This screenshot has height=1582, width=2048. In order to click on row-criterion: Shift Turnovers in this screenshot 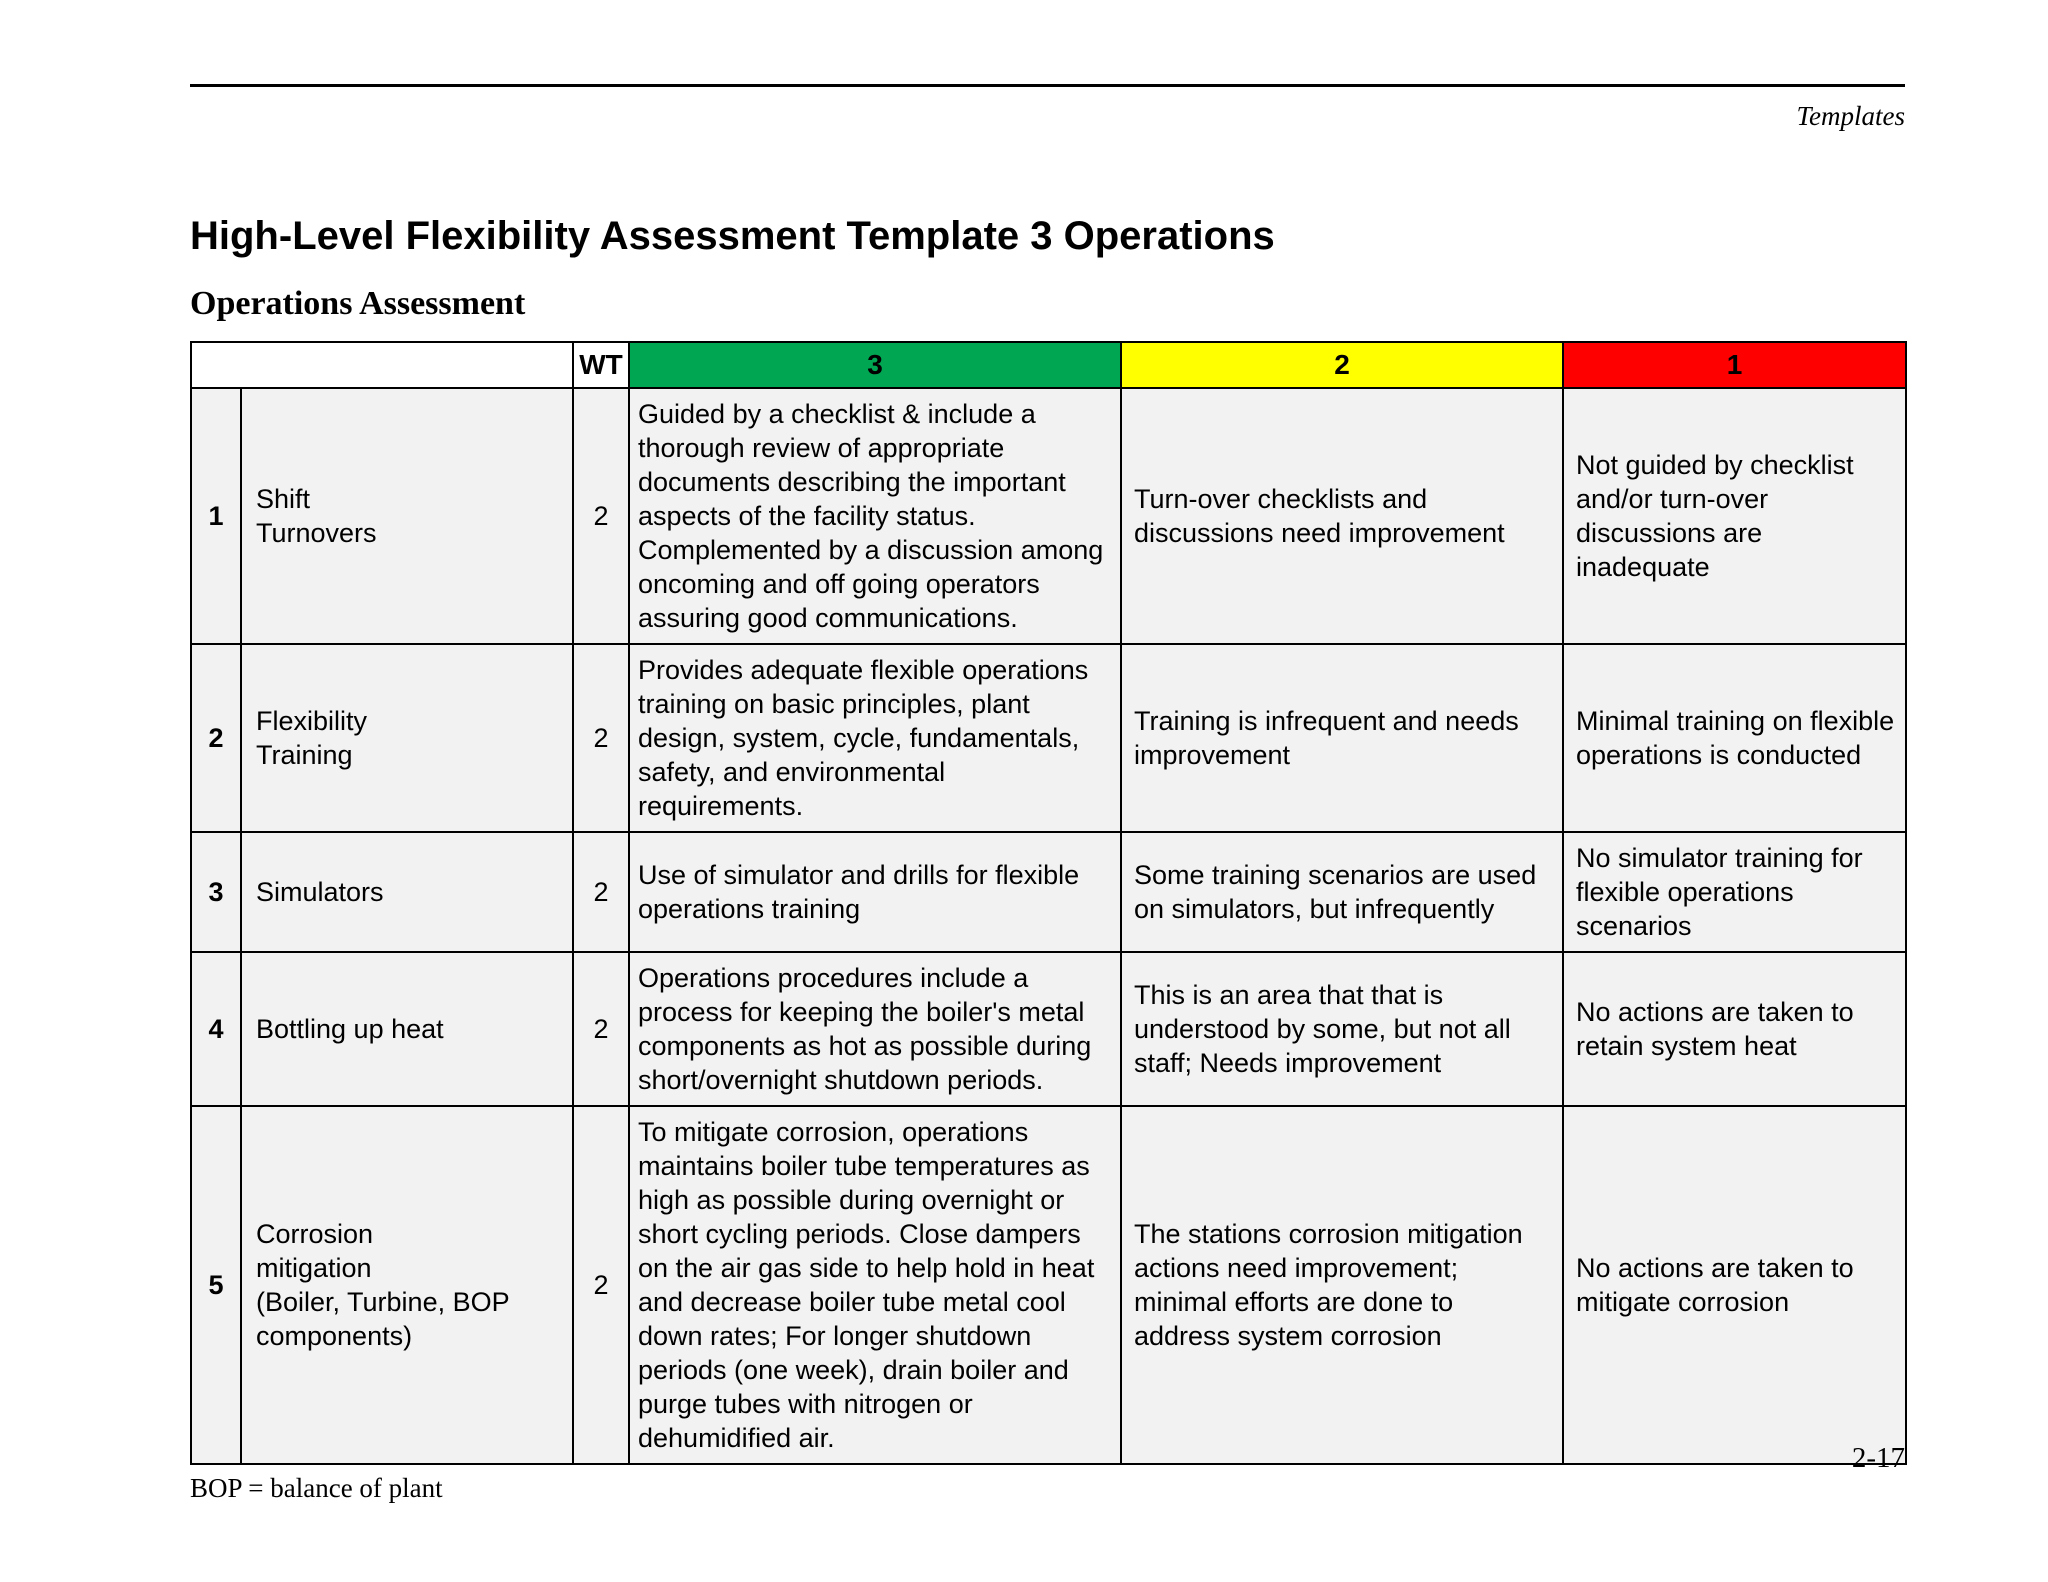, I will do `click(407, 516)`.